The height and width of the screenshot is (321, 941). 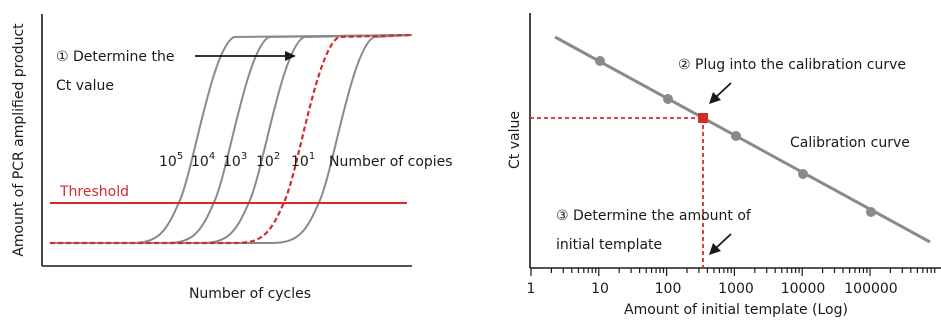 What do you see at coordinates (19, 140) in the screenshot?
I see `left-y-axis-label: Amount of PCR amplified product` at bounding box center [19, 140].